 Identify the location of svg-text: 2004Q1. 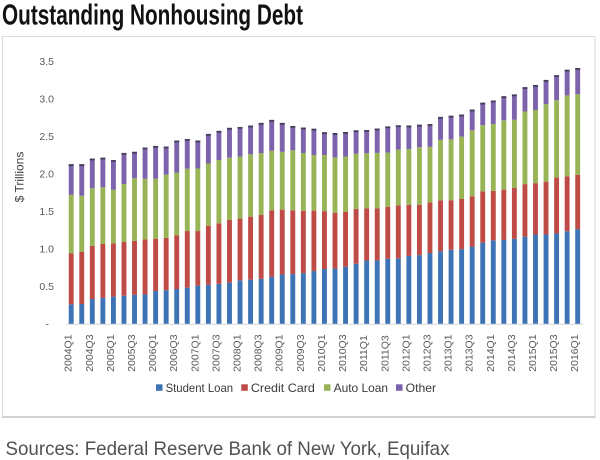
(69, 353).